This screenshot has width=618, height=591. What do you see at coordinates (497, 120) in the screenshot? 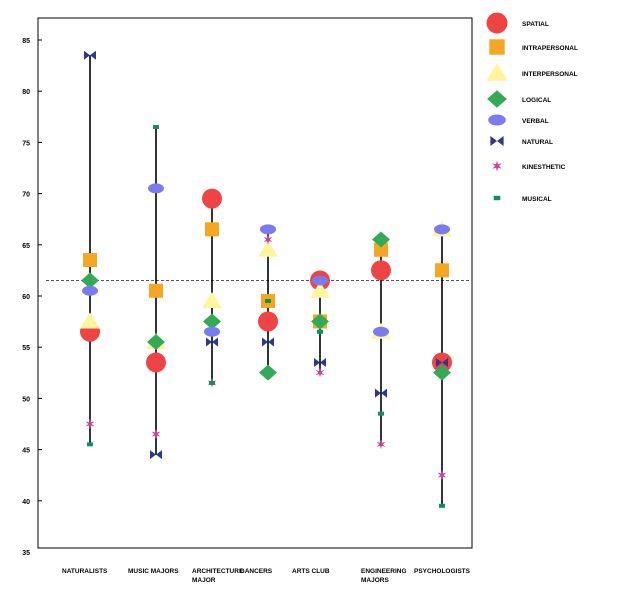
I see `legend-marker-verbal` at bounding box center [497, 120].